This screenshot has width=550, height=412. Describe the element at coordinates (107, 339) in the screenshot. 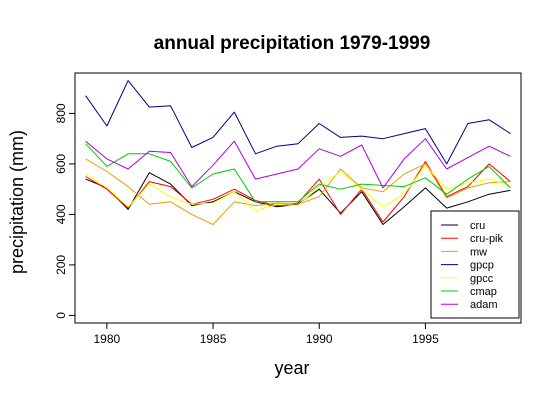

I see `x-tick-label: 1980` at that location.